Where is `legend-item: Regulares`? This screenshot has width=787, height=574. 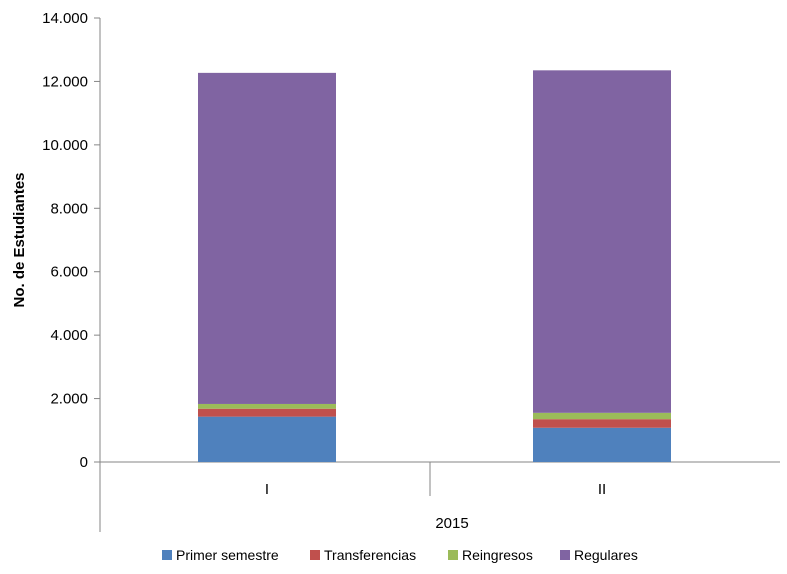 legend-item: Regulares is located at coordinates (599, 555).